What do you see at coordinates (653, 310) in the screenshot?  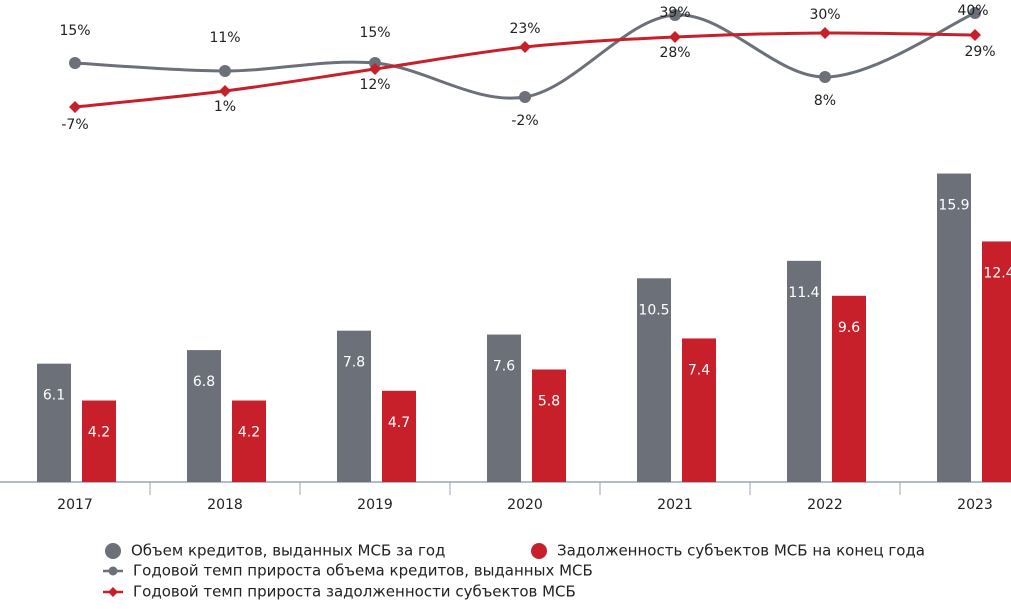 I see `bar-label: 10.5` at bounding box center [653, 310].